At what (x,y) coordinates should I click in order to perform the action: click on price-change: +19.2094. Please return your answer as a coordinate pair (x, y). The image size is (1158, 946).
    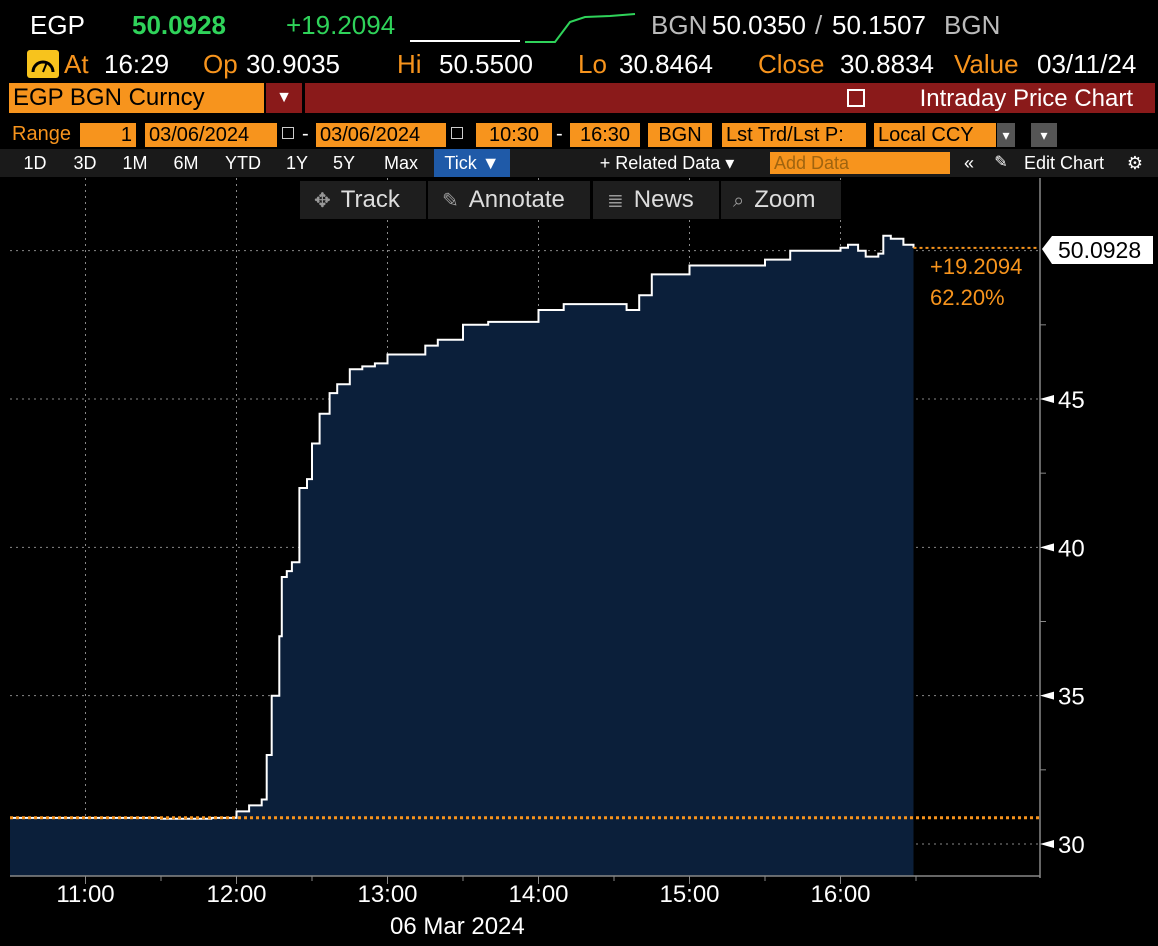
    Looking at the image, I should click on (341, 25).